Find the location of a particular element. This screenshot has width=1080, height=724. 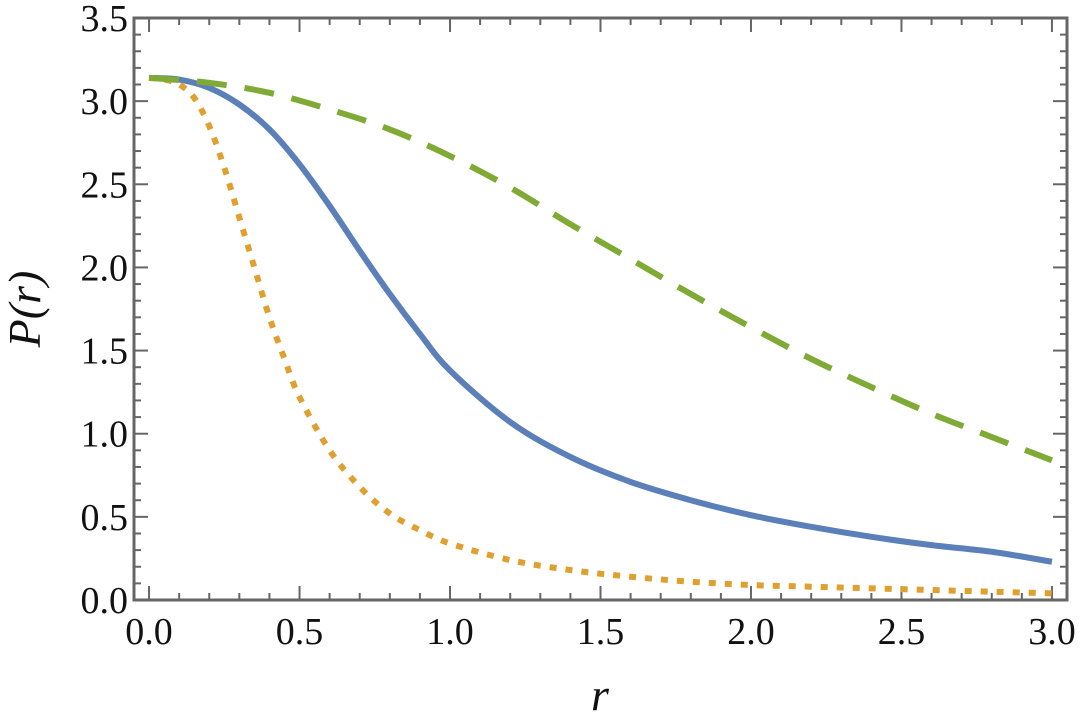

y-tick-label: 1.5 is located at coordinates (105, 352).